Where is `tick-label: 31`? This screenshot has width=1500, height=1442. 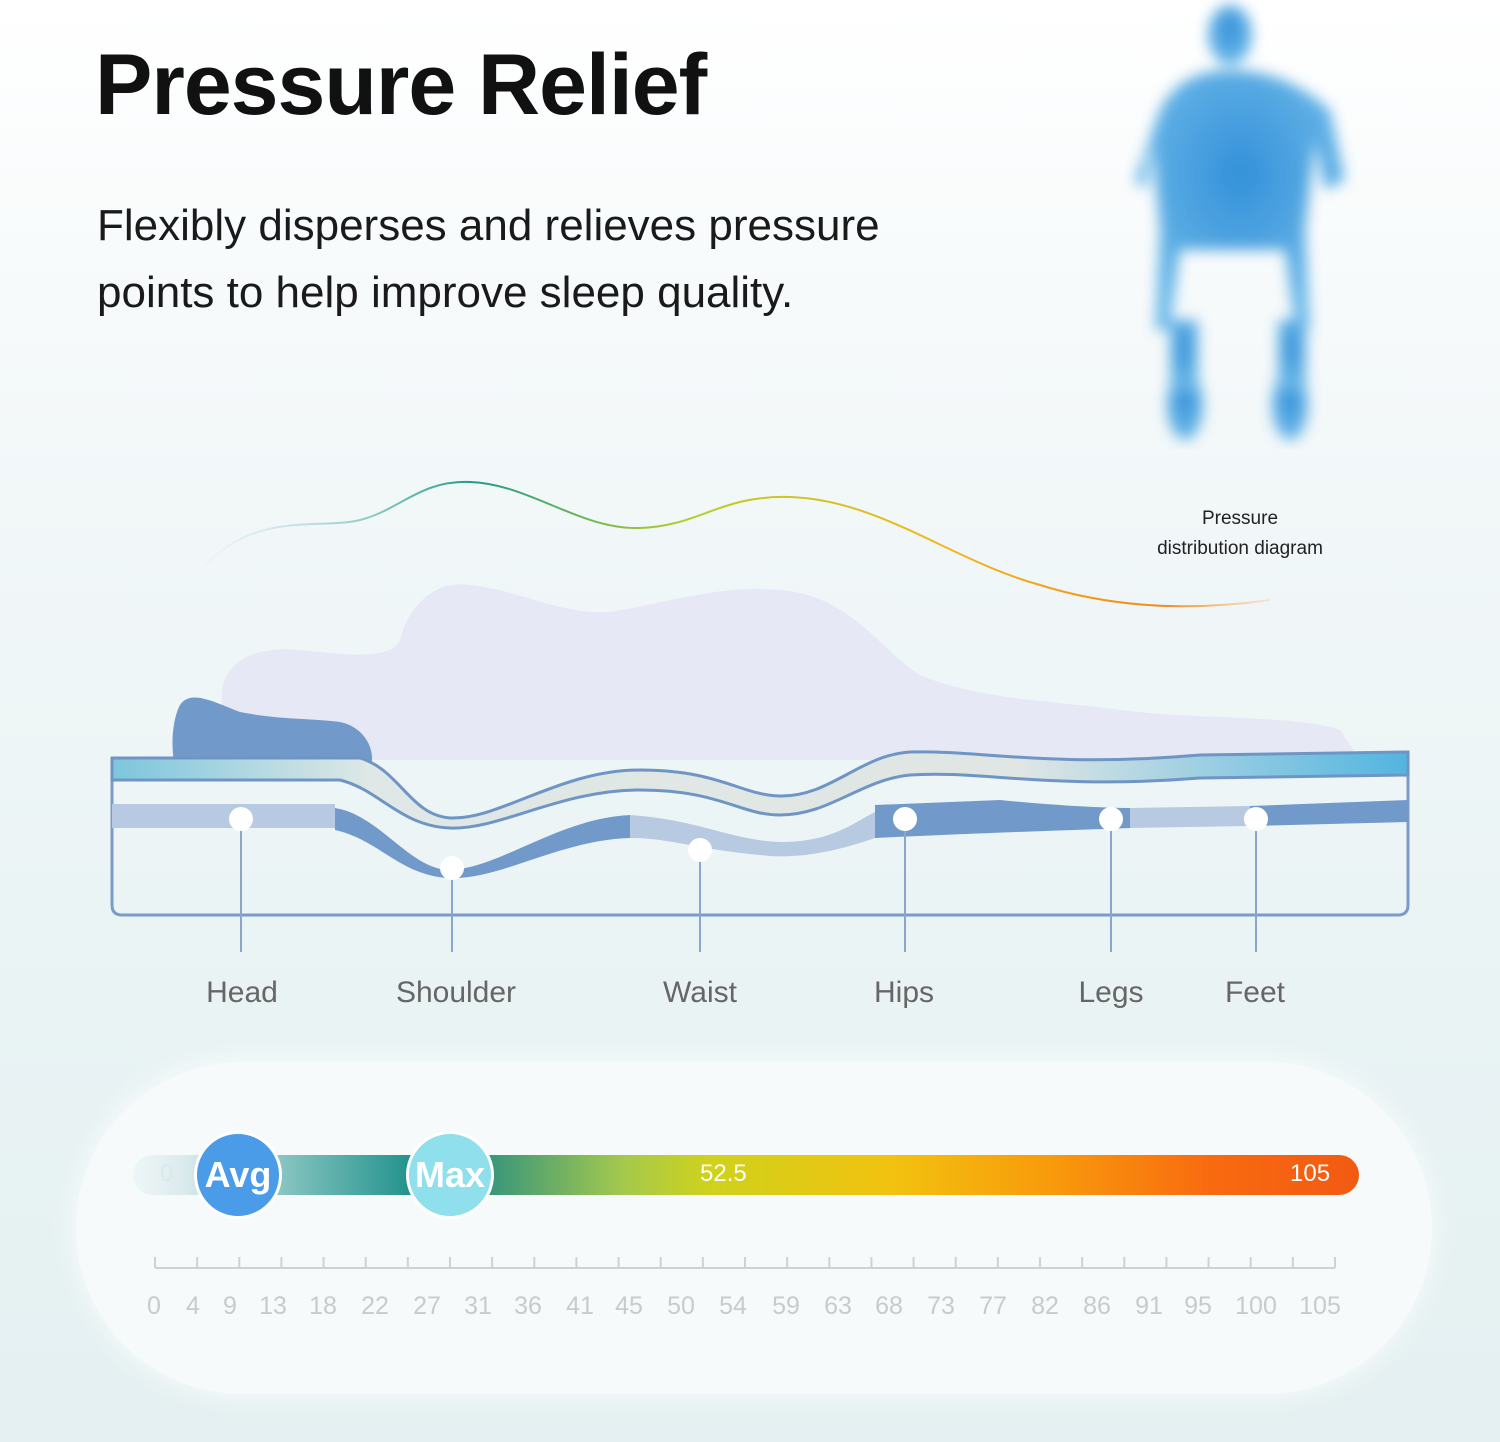
tick-label: 31 is located at coordinates (478, 1306).